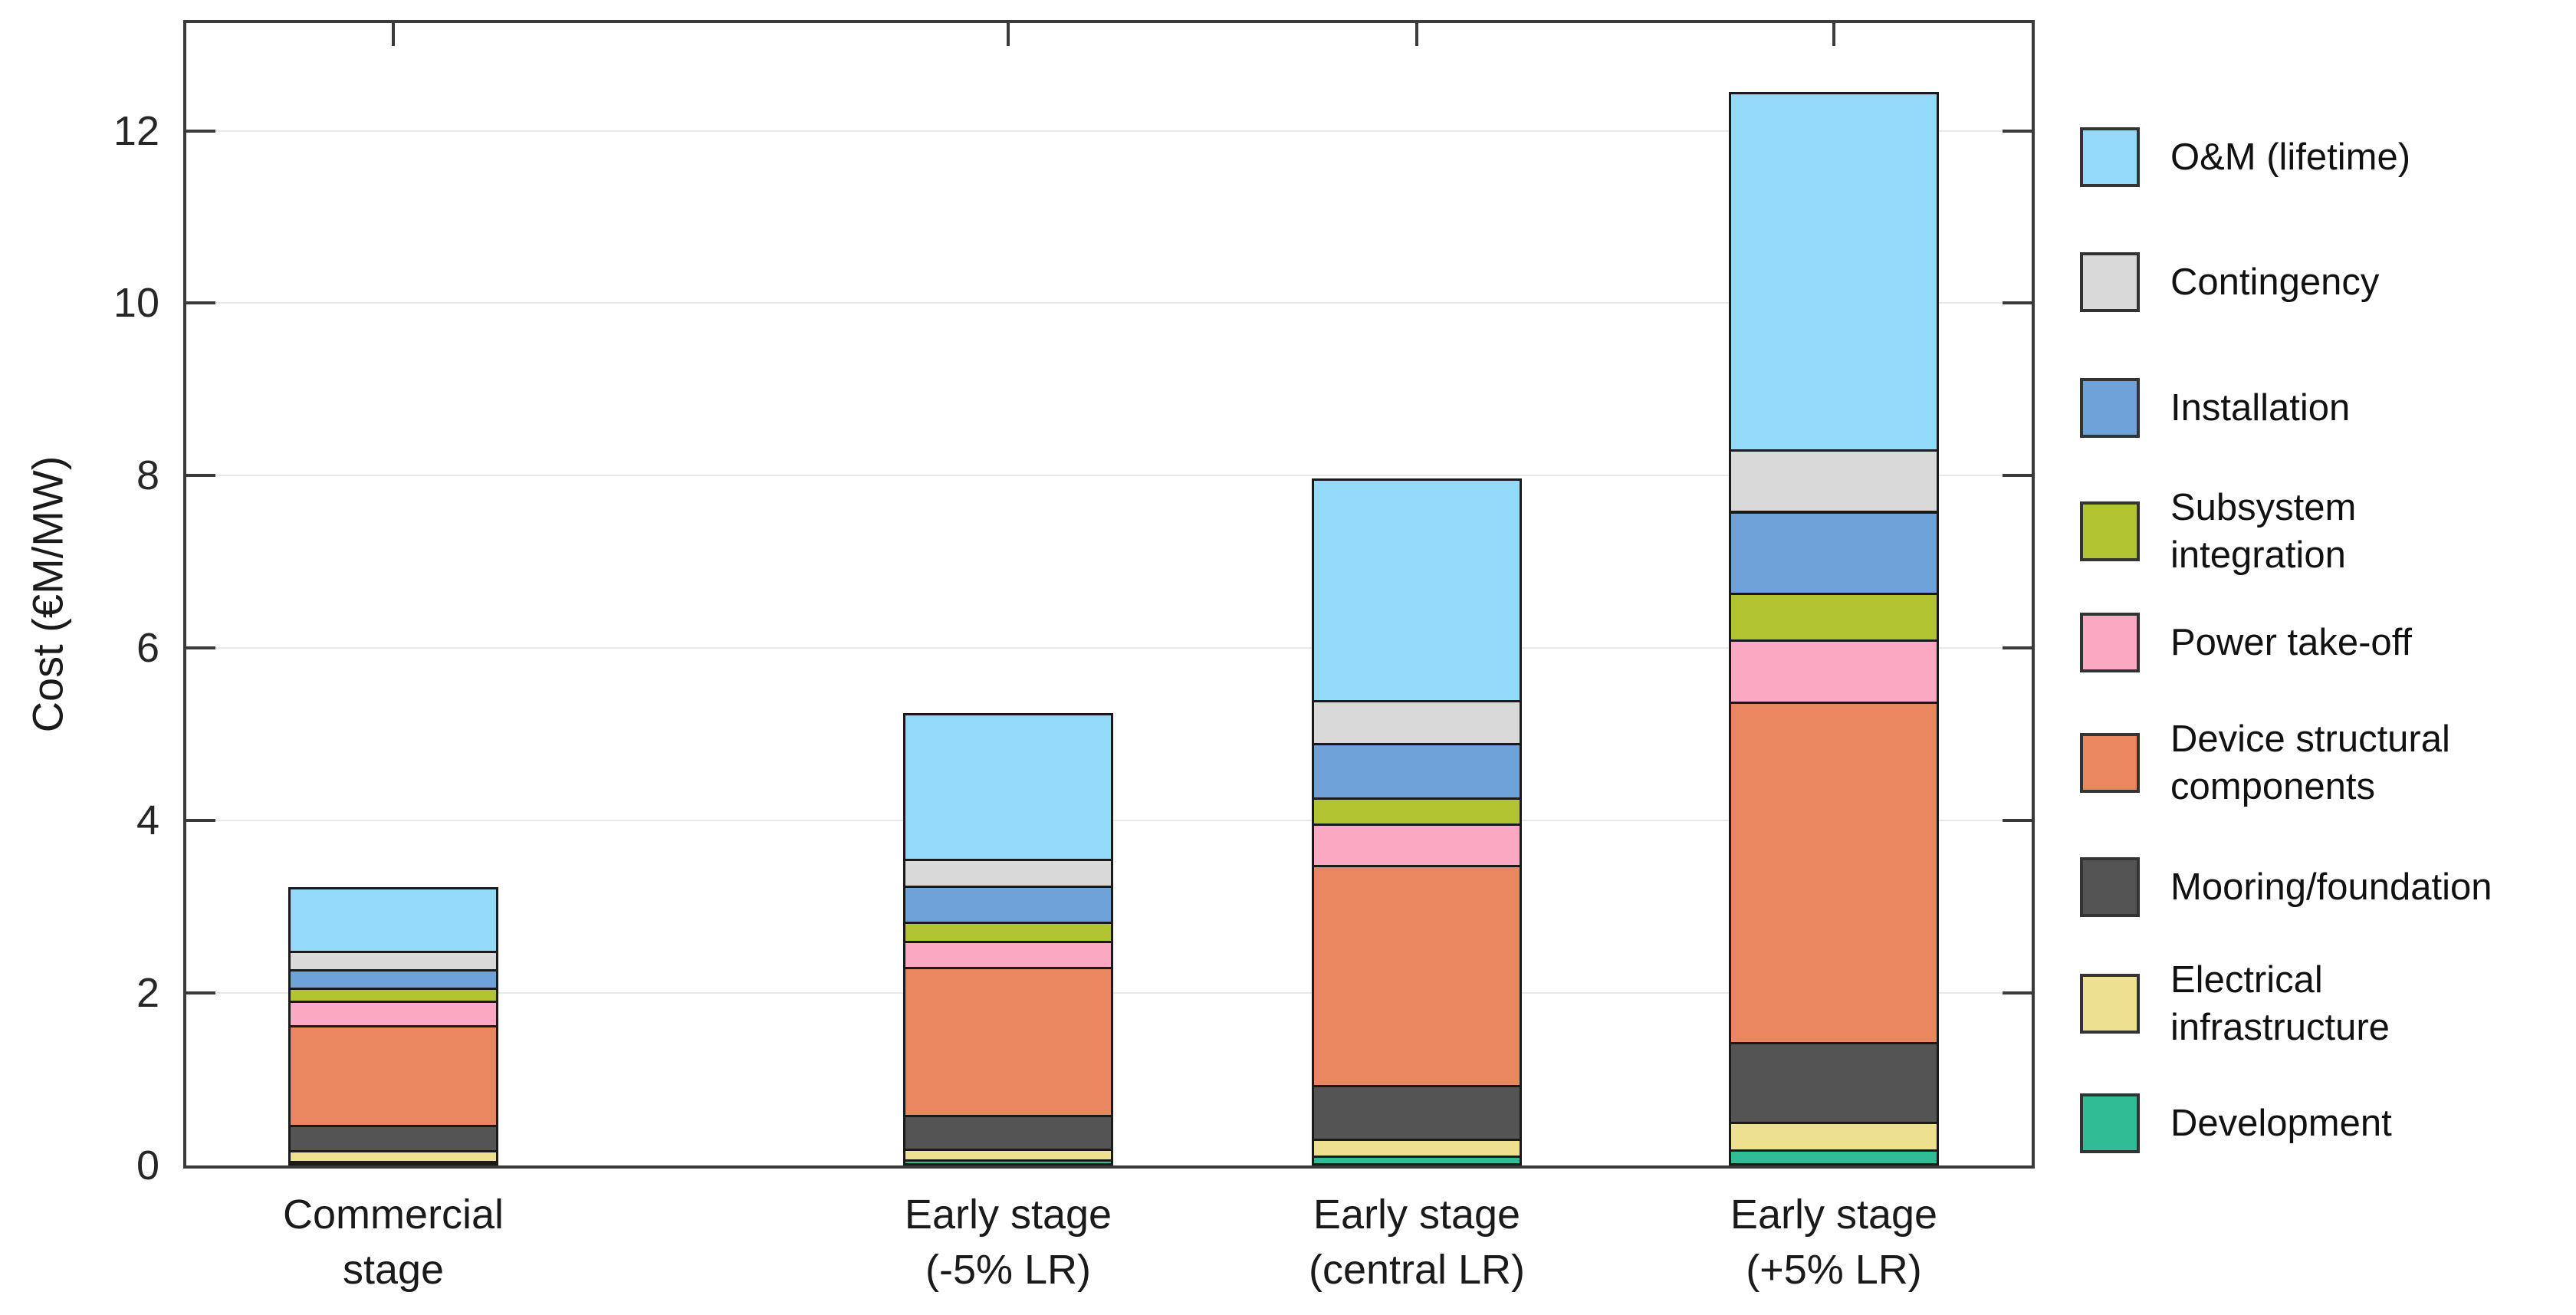  I want to click on legend-item-contingency: Contingency, so click(2229, 282).